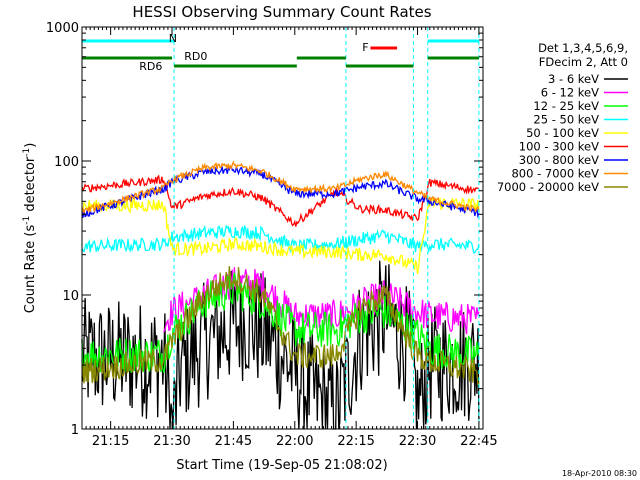  Describe the element at coordinates (365, 47) in the screenshot. I see `flag-label-f: F` at that location.